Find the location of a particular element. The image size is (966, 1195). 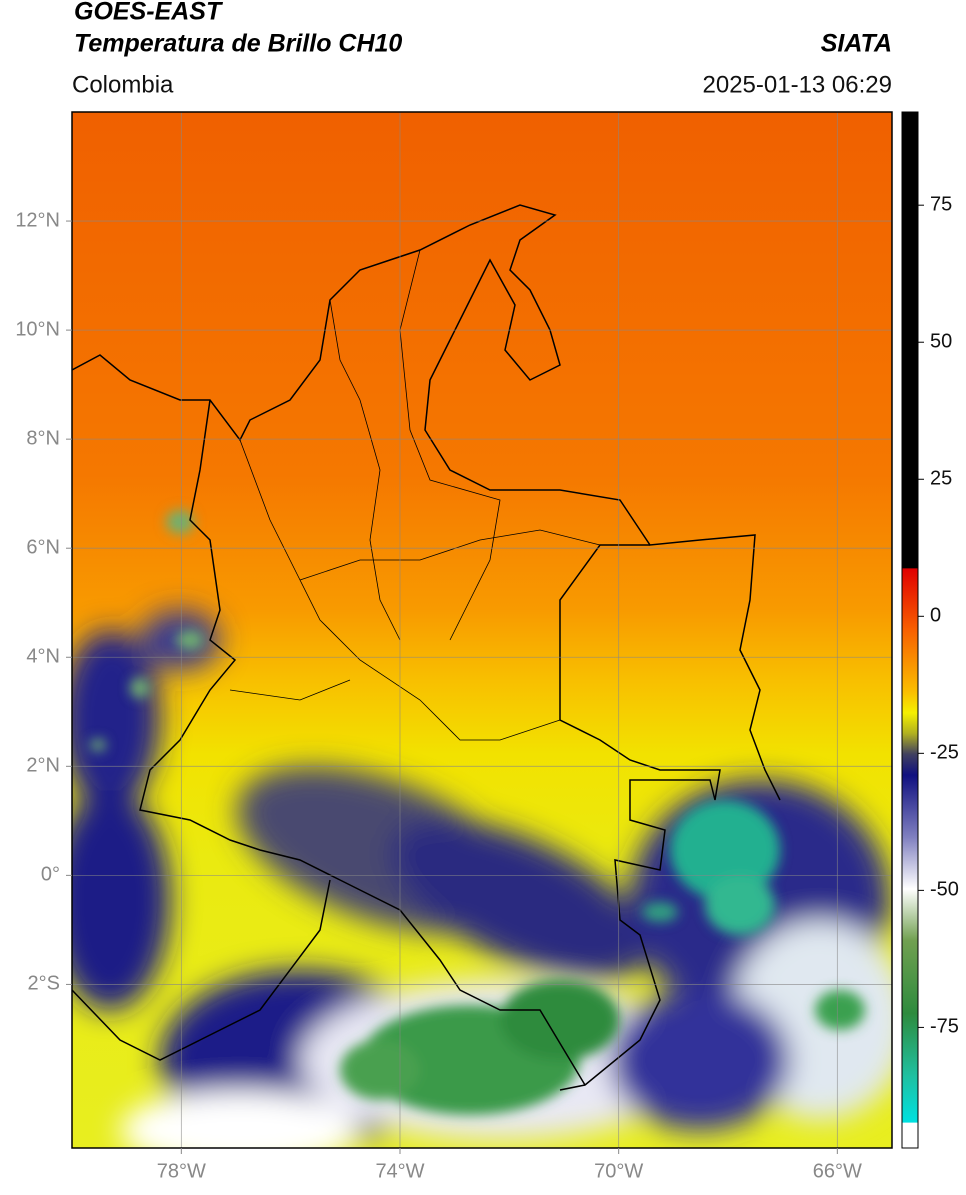

colorbar-label: -50 is located at coordinates (944, 890).